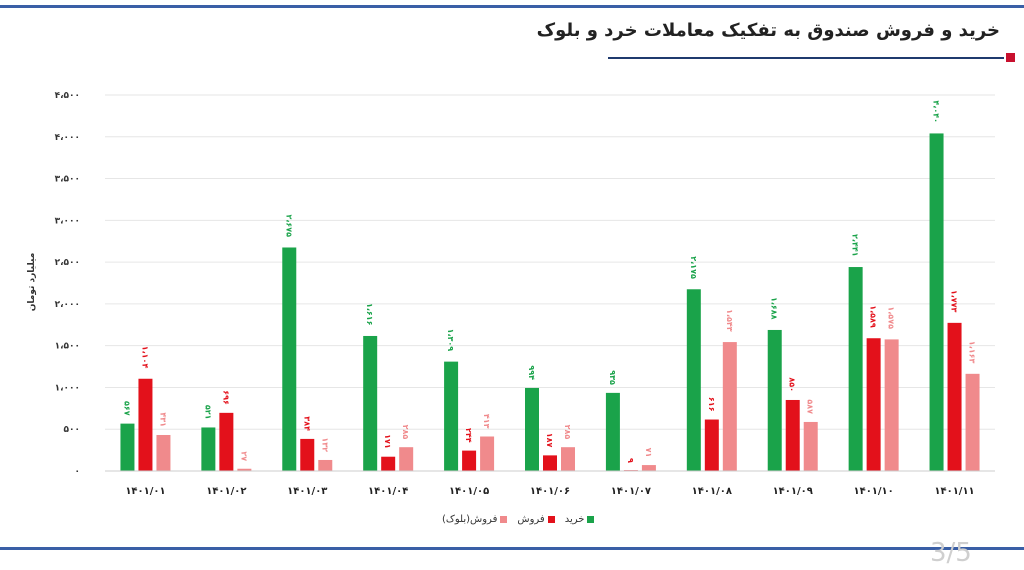 Image resolution: width=1024 pixels, height=570 pixels. Describe the element at coordinates (32, 282) in the screenshot. I see `y-axis-label: میلیارد تومان` at that location.